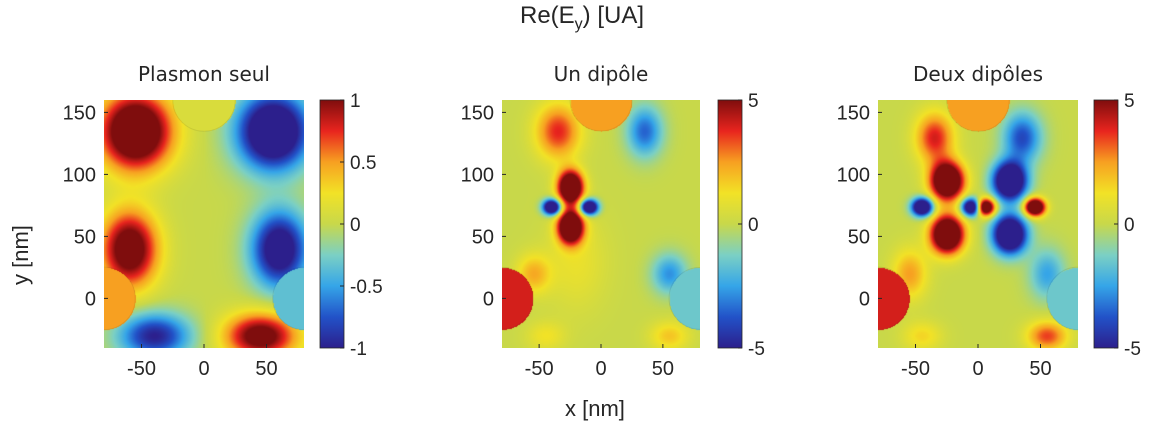 The width and height of the screenshot is (1164, 432). What do you see at coordinates (355, 101) in the screenshot?
I see `colorbar-tick-label: 1` at bounding box center [355, 101].